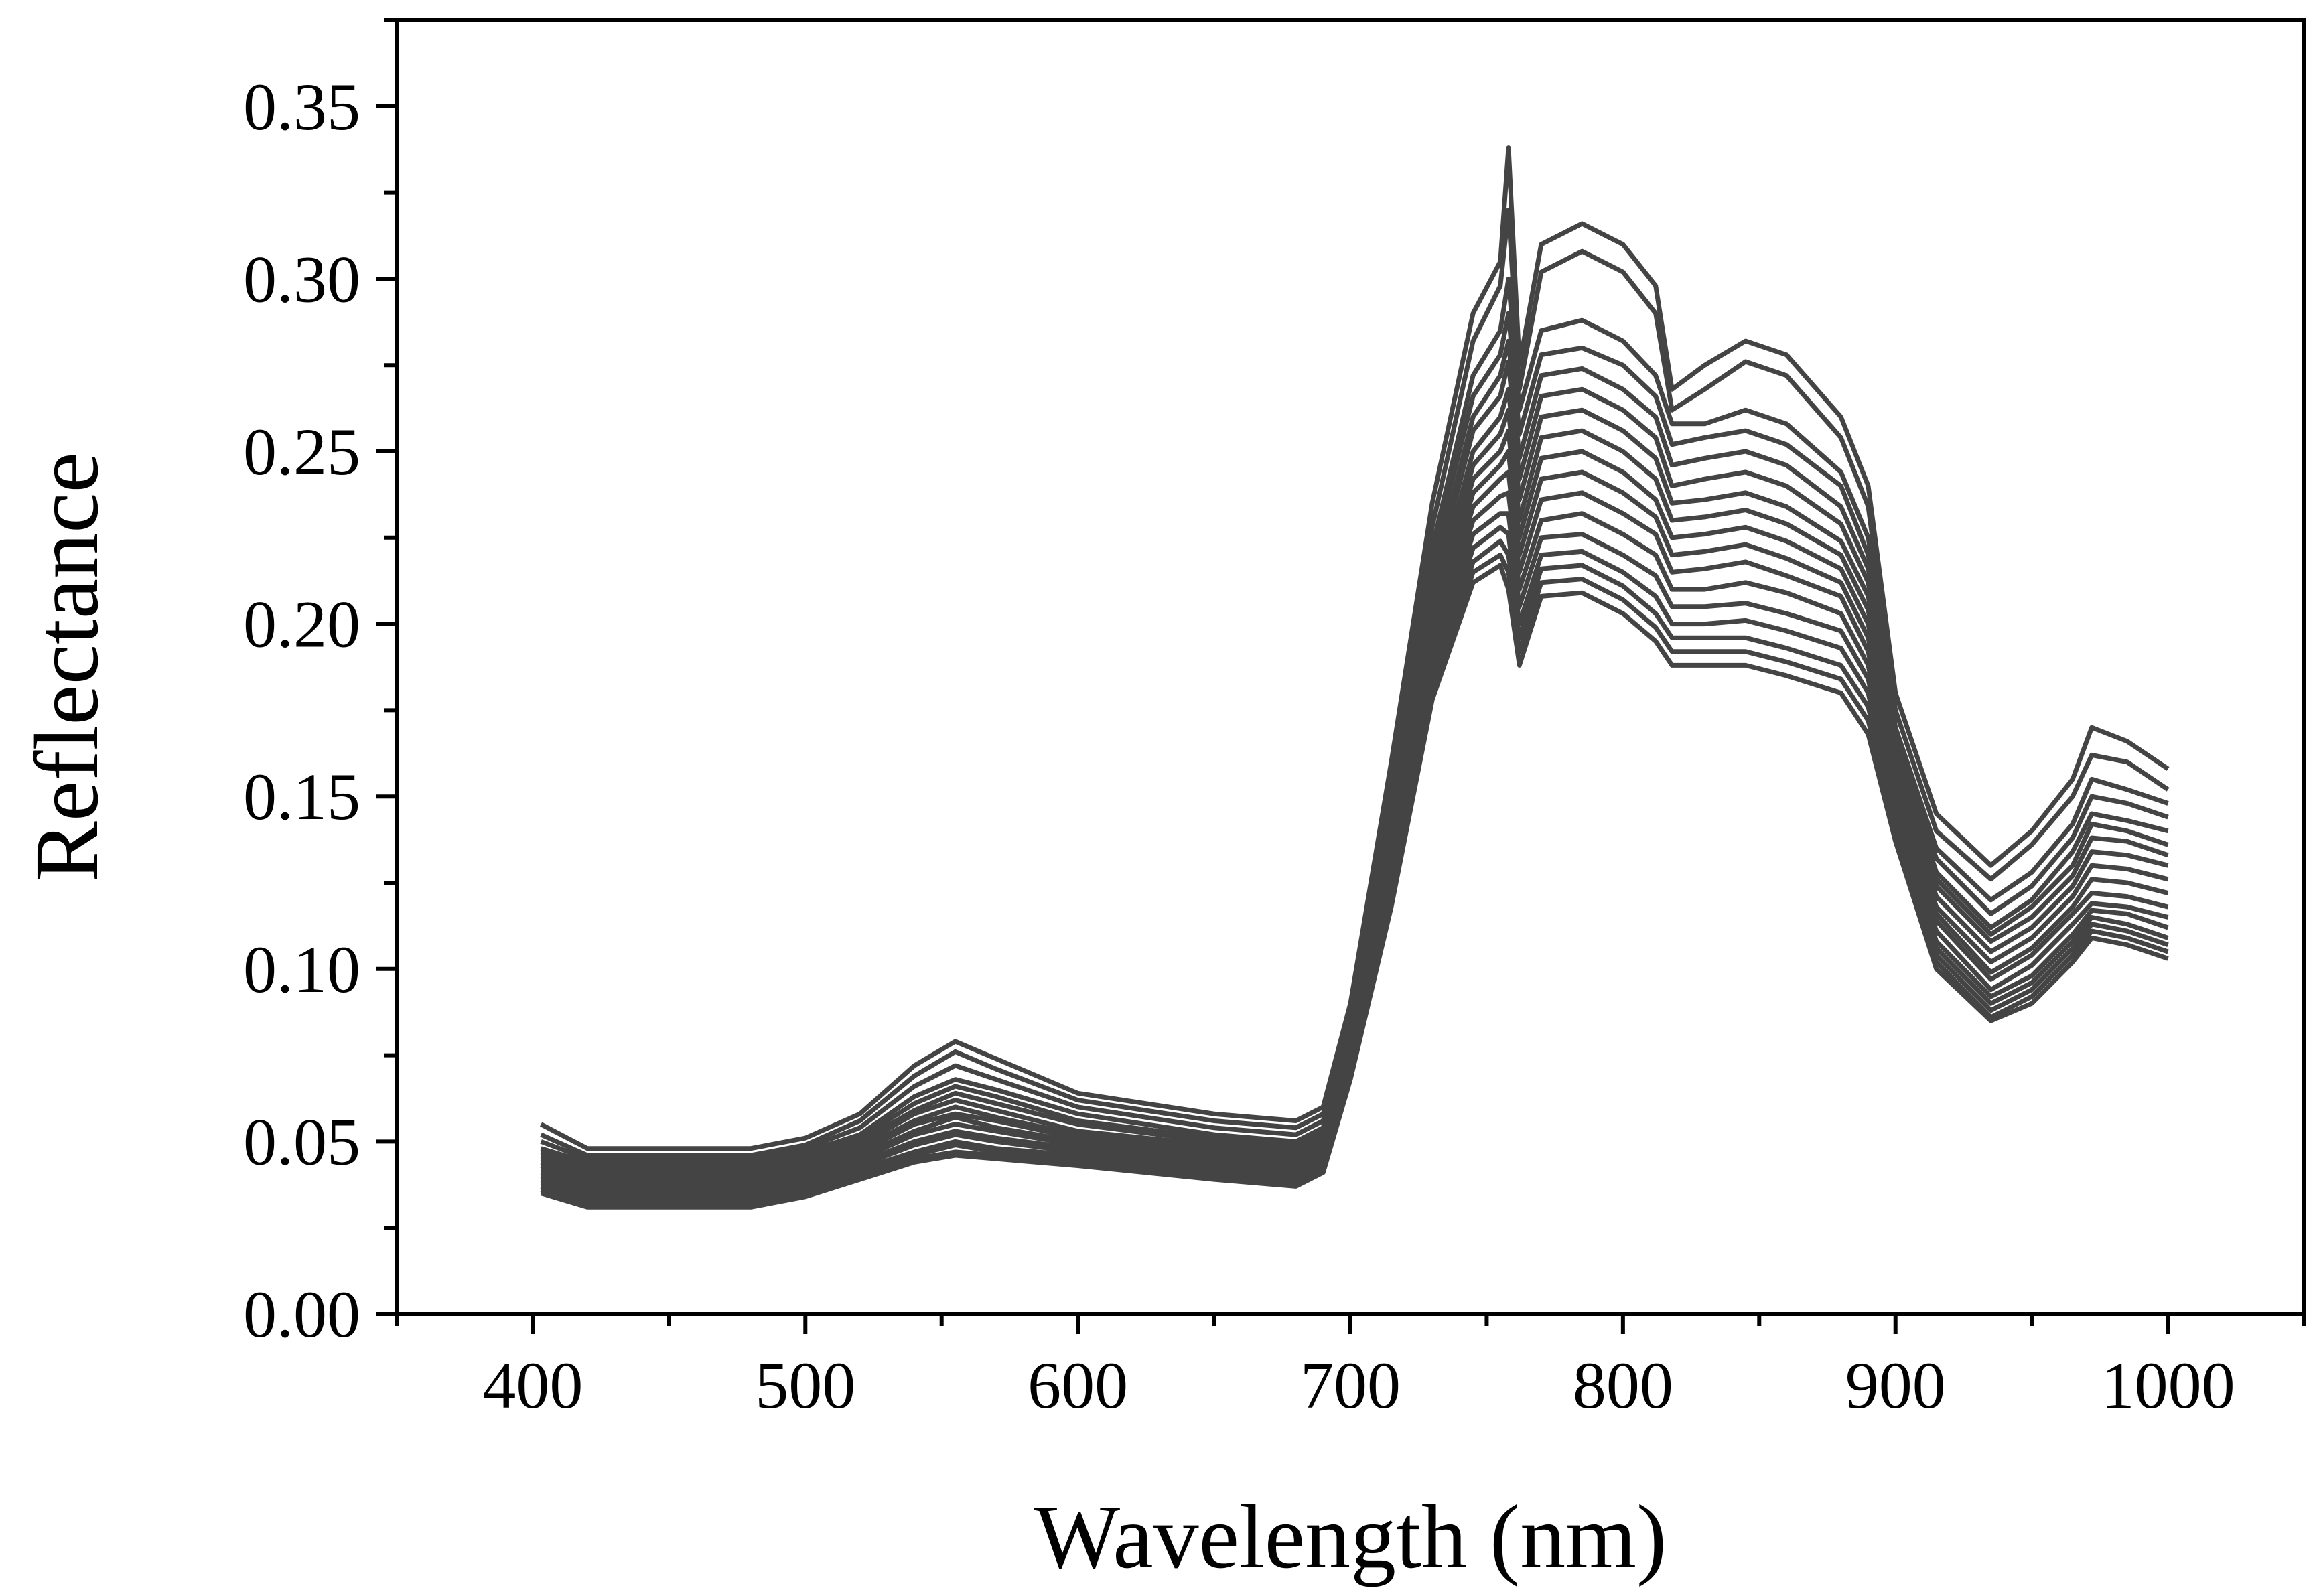 The width and height of the screenshot is (2315, 1596). Describe the element at coordinates (320, 685) in the screenshot. I see `y-axis: 0.00 0.05 0.10 0.15 0.20 0.25 0.30 0.35` at that location.